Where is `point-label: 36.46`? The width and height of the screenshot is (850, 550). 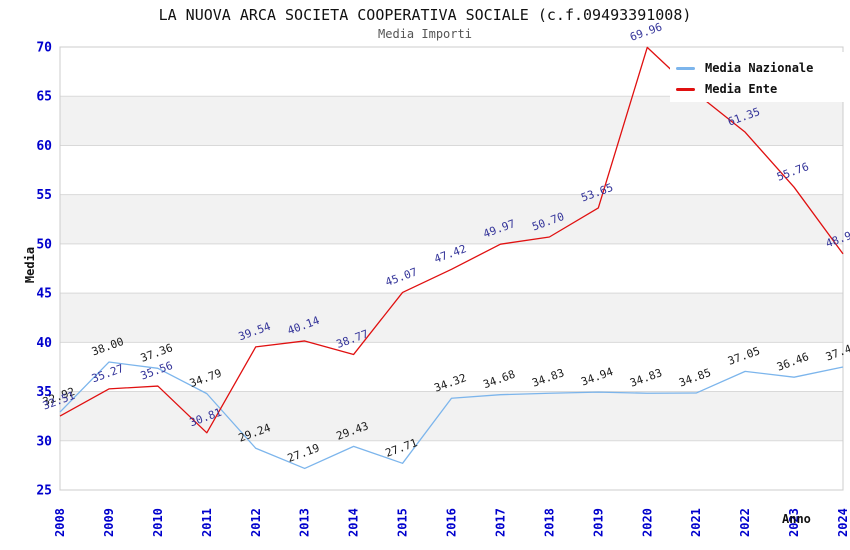
point-label: 36.46 is located at coordinates (793, 362).